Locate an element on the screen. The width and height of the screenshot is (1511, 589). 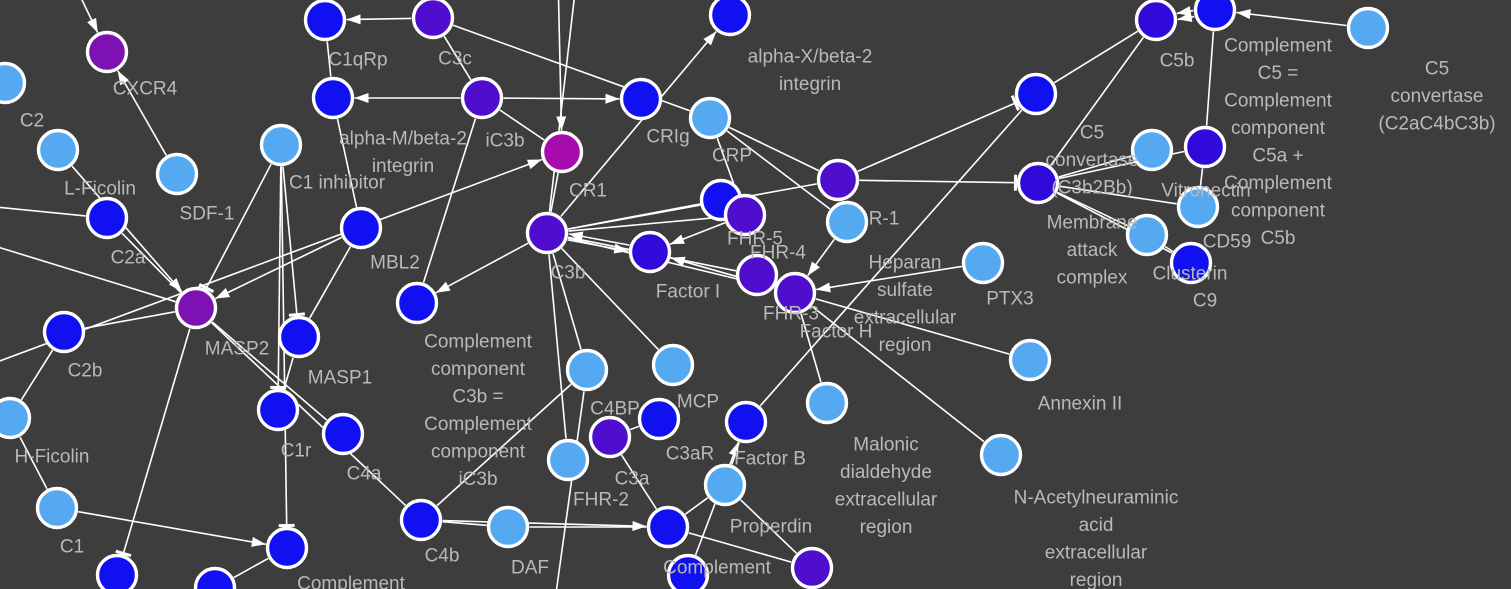
node-c1qrp is located at coordinates (325, 21).